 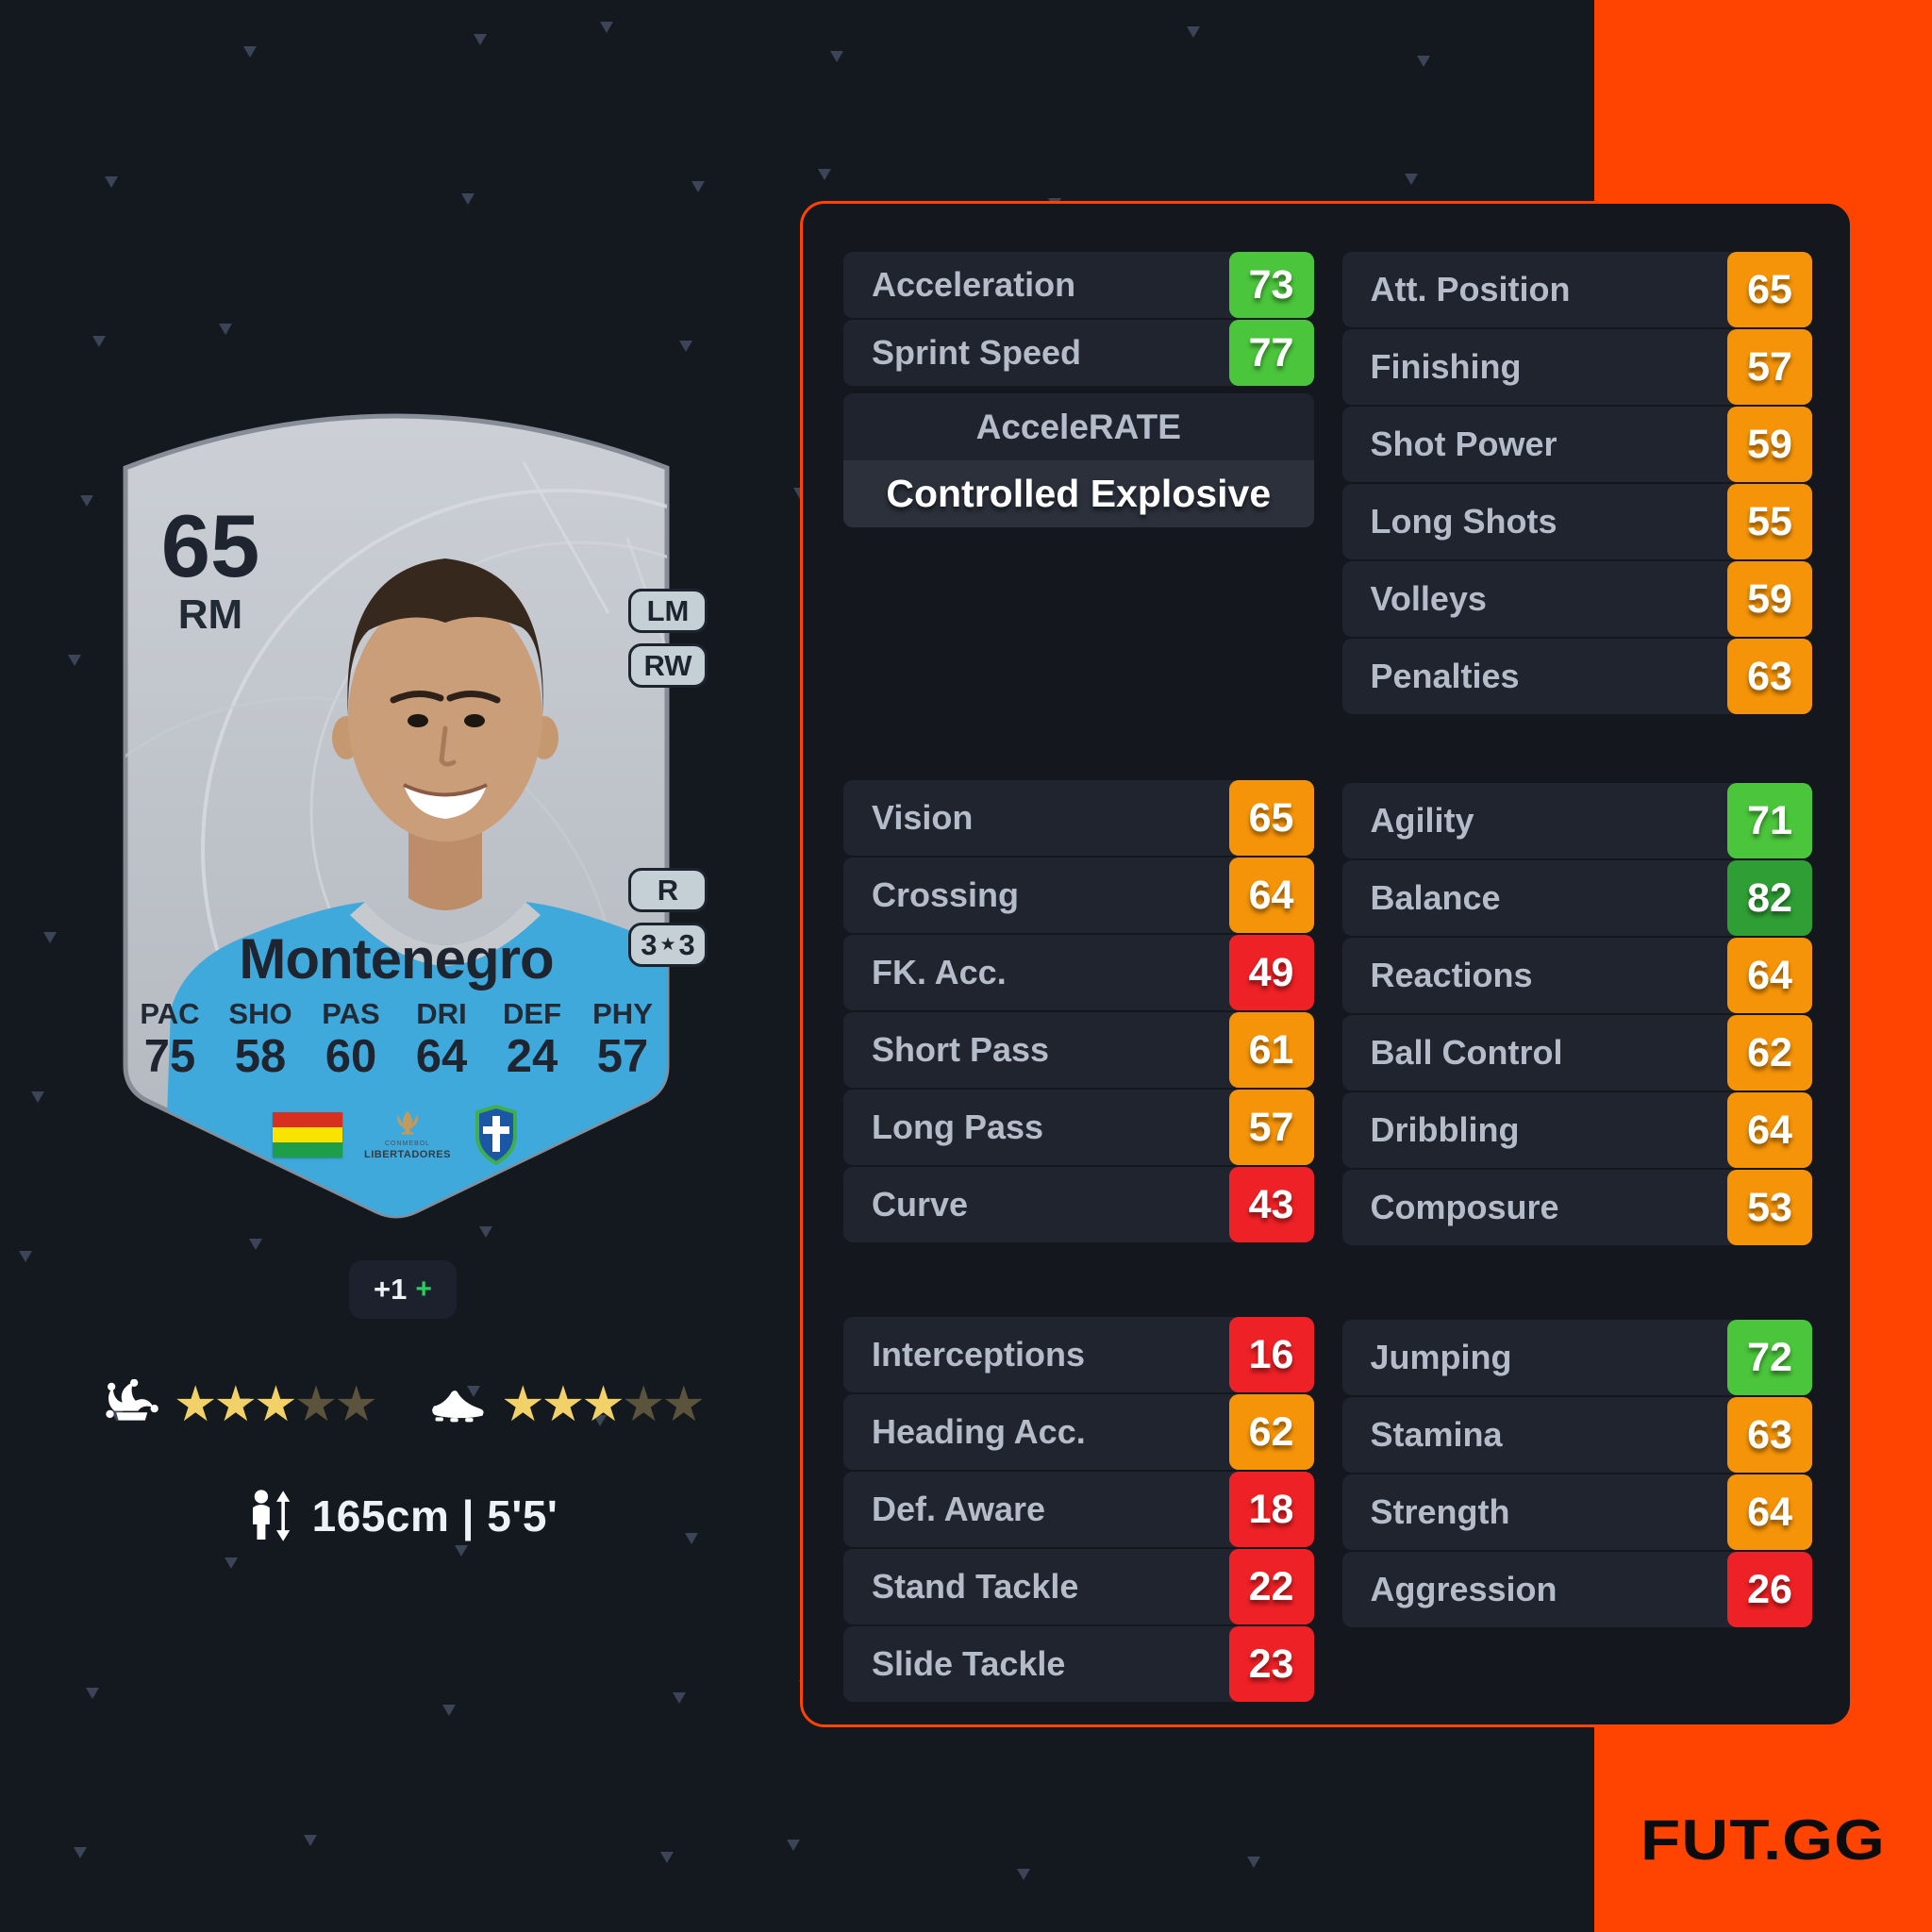 What do you see at coordinates (1079, 895) in the screenshot?
I see `stat-row: Crossing 64` at bounding box center [1079, 895].